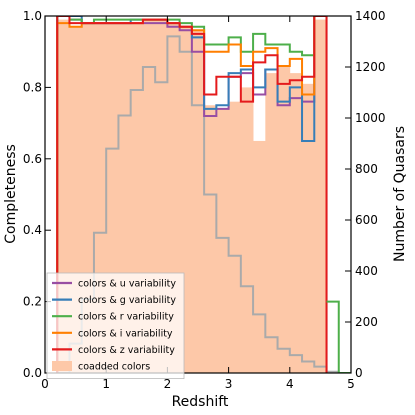 This screenshot has width=415, height=415. I want to click on extra-step-line, so click(338, 336).